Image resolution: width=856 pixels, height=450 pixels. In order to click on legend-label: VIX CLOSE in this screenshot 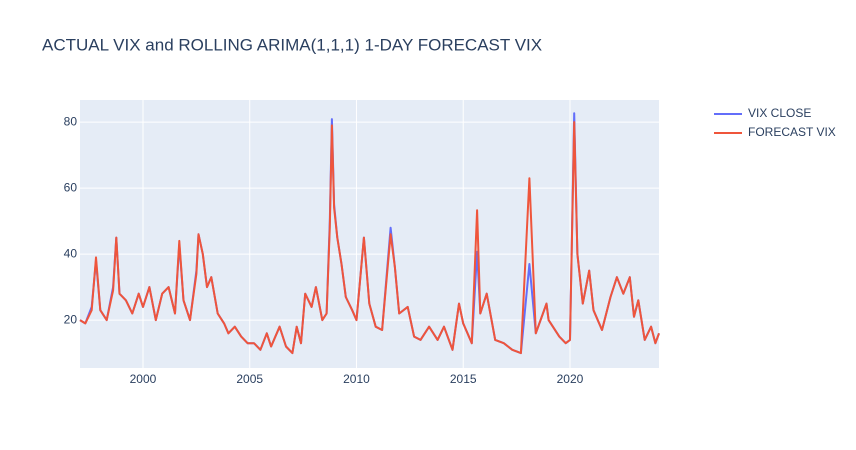, I will do `click(779, 113)`.